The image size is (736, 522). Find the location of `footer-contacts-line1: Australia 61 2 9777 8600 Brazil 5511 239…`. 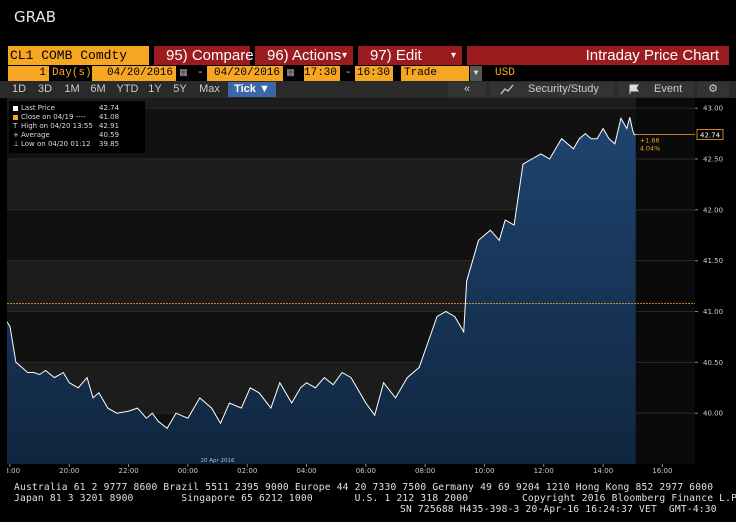

footer-contacts-line1: Australia 61 2 9777 8600 Brazil 5511 239… is located at coordinates (364, 487).